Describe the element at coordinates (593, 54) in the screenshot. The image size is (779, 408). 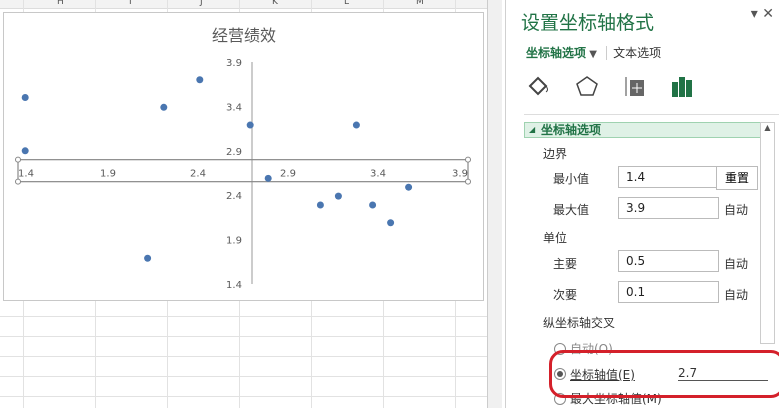
I see `dropdown-icon: ▼` at that location.